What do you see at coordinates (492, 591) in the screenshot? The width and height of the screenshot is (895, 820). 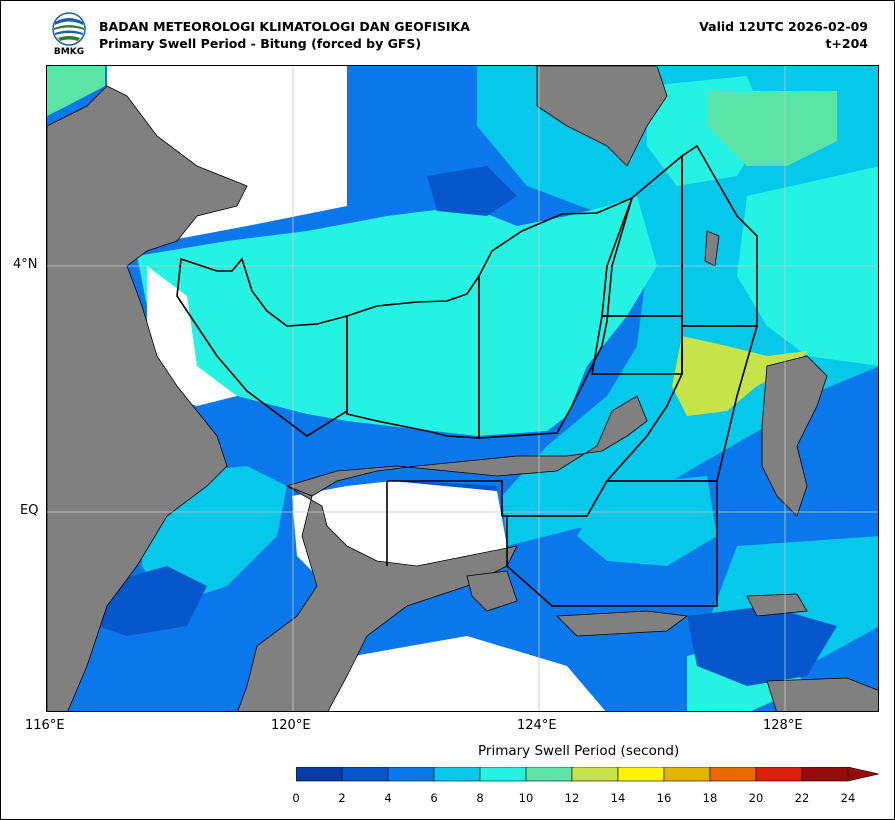 I see `land-banggai` at bounding box center [492, 591].